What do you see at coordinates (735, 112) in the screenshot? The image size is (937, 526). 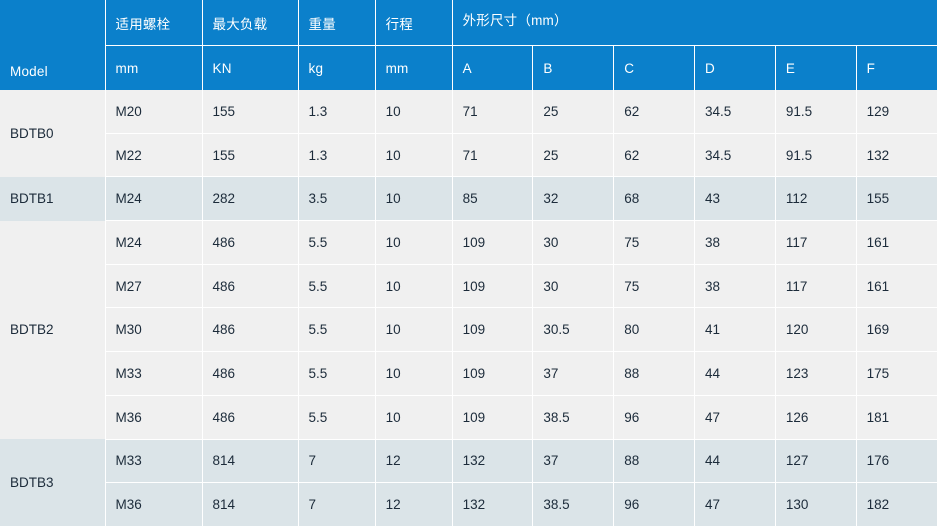 I see `cell-d: 34.5` at bounding box center [735, 112].